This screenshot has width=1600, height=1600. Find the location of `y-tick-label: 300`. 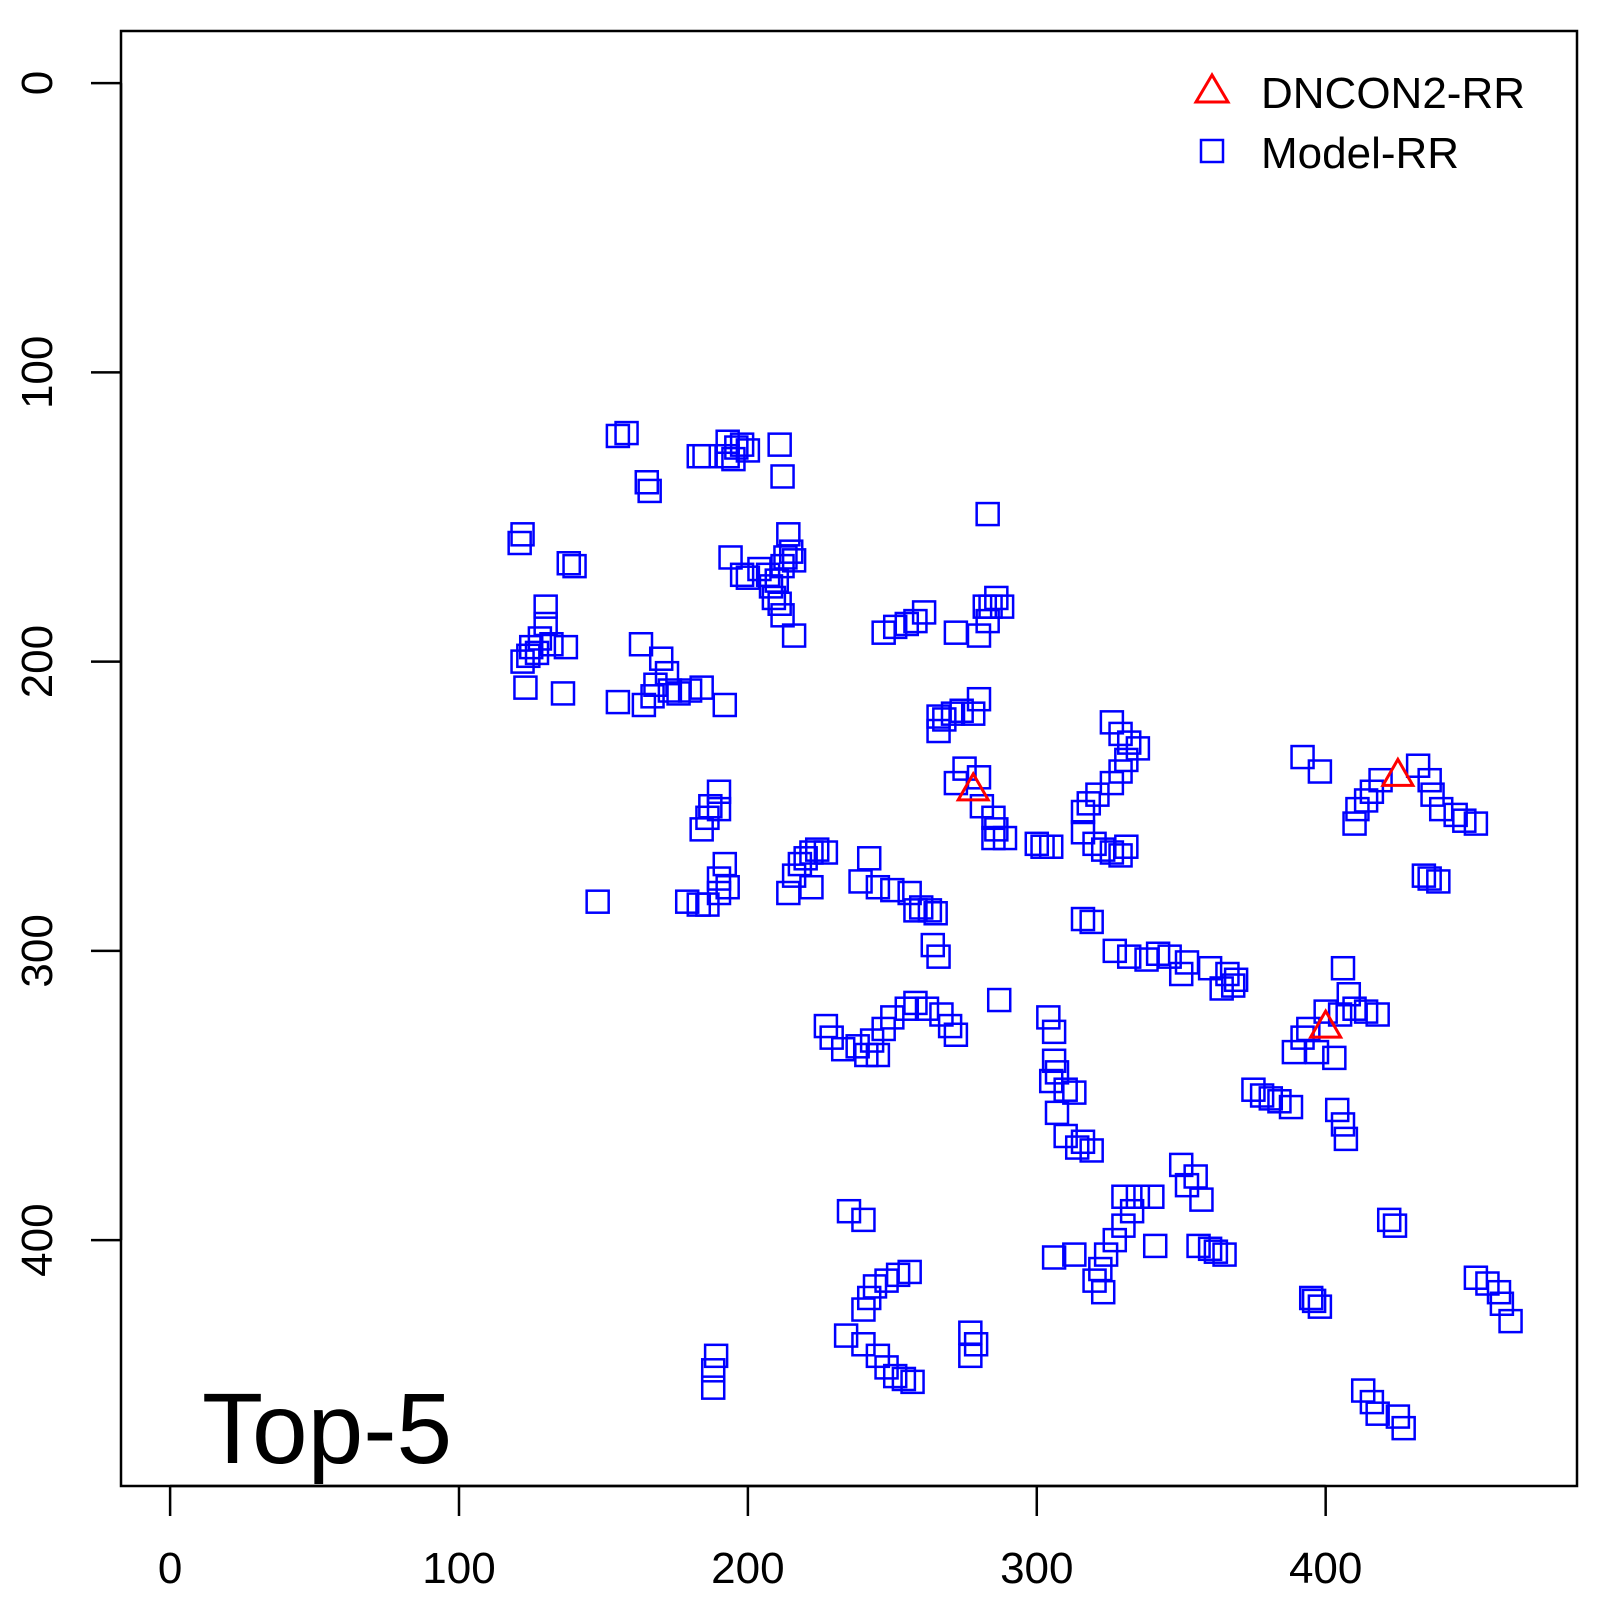

y-tick-label: 300 is located at coordinates (37, 950).